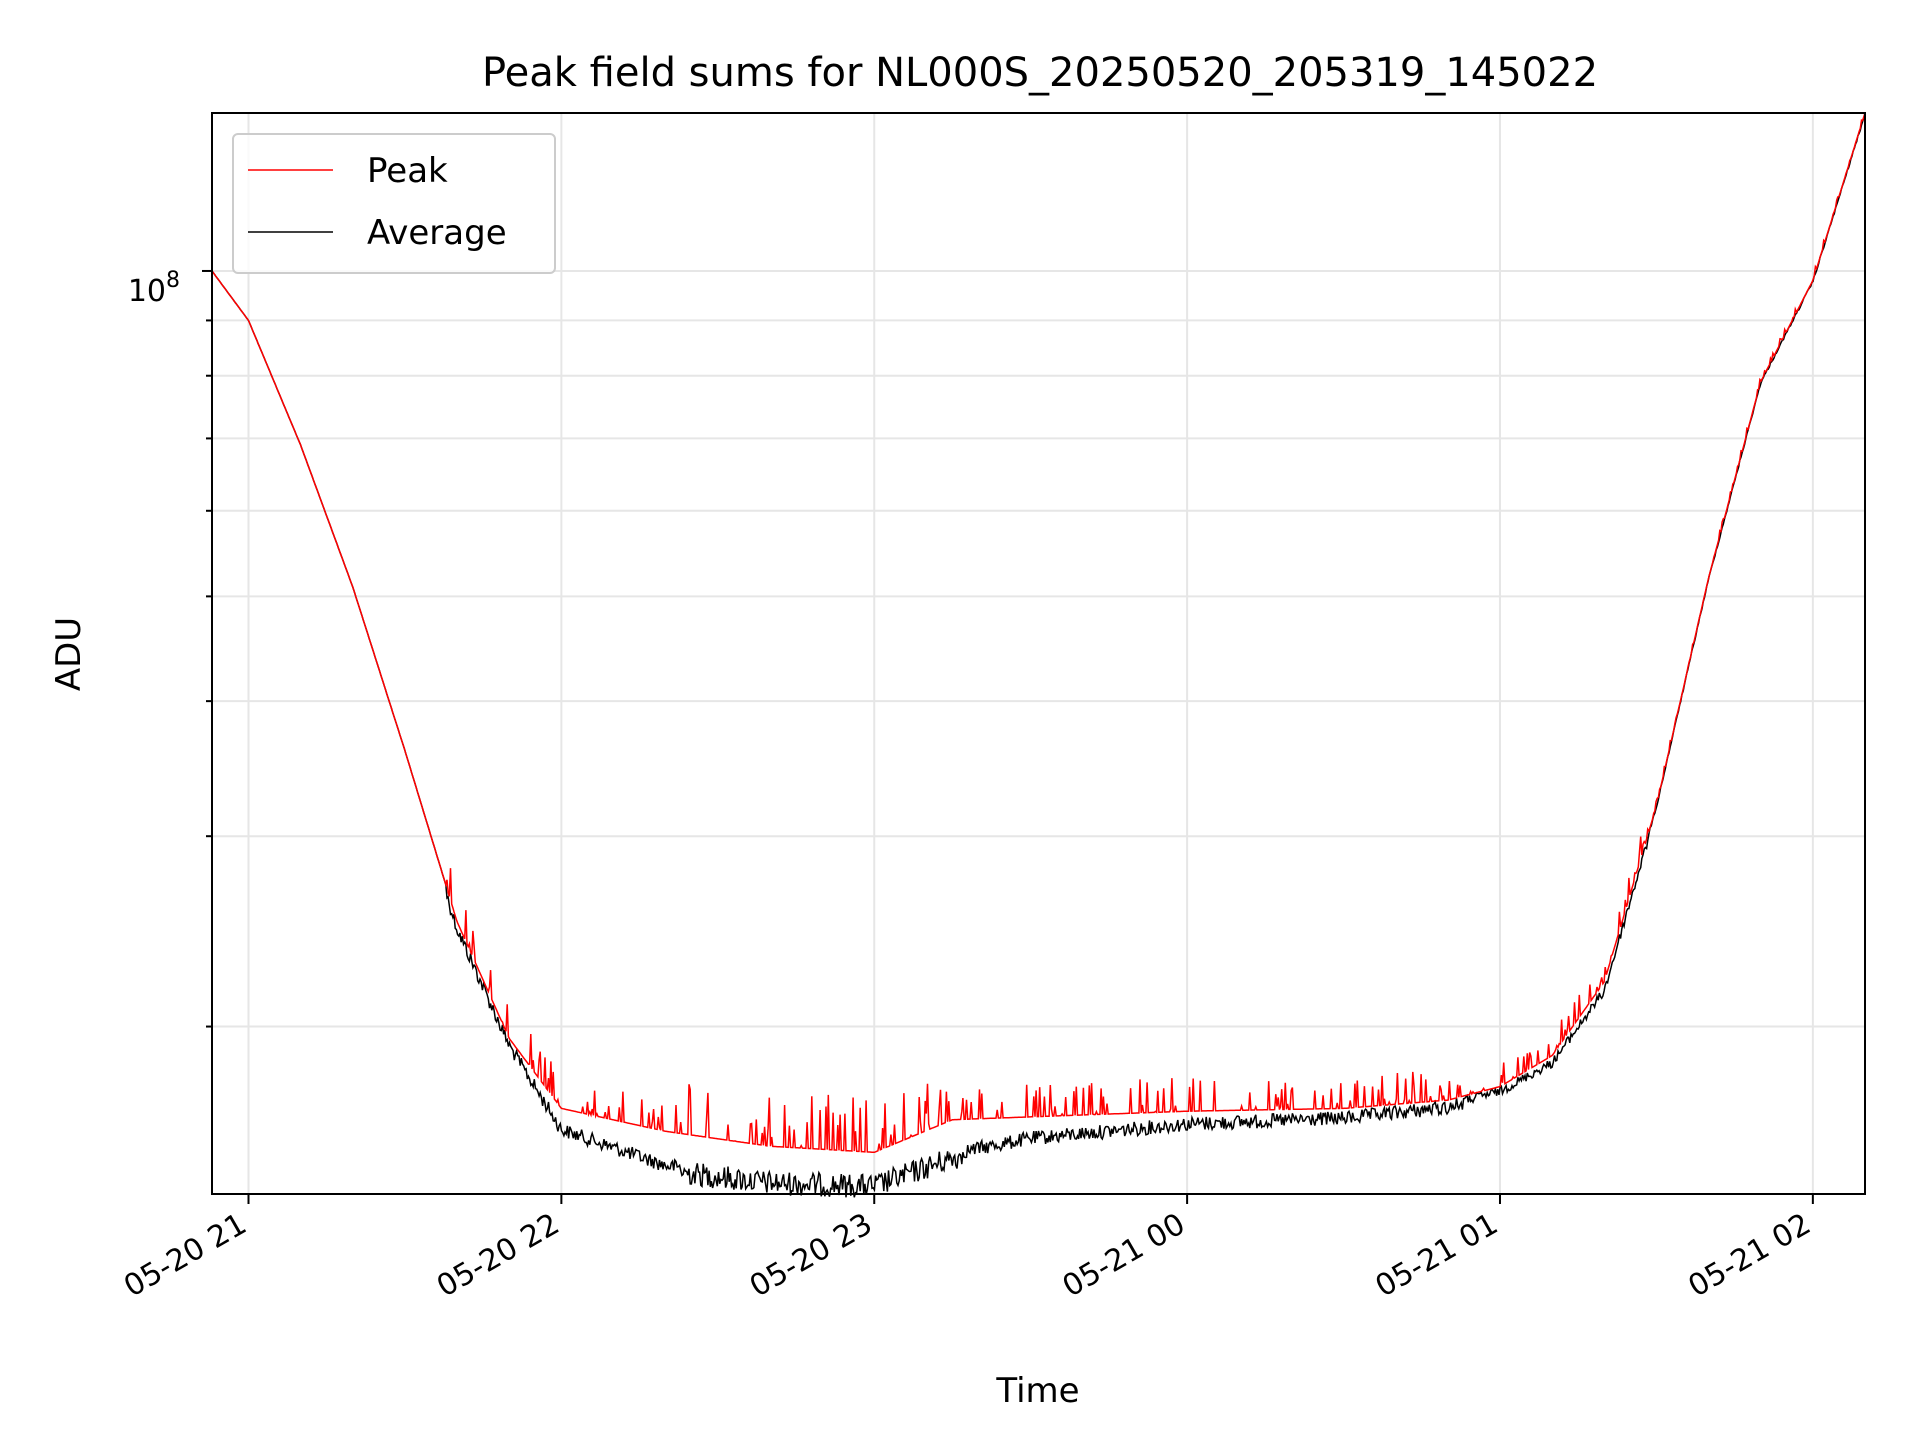 This screenshot has height=1440, width=1920. Describe the element at coordinates (173, 280) in the screenshot. I see `y-tick-exponent: 8` at that location.